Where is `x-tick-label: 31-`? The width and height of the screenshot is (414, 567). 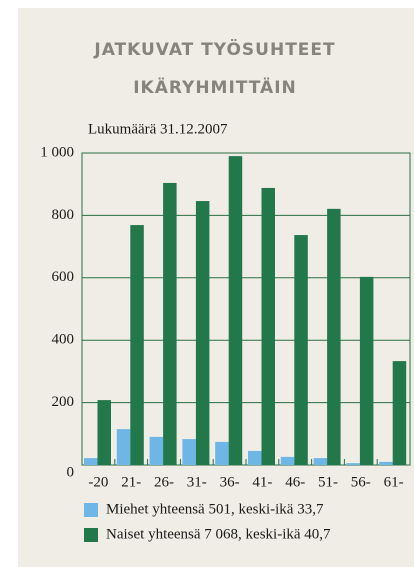 x-tick-label: 31- is located at coordinates (197, 482).